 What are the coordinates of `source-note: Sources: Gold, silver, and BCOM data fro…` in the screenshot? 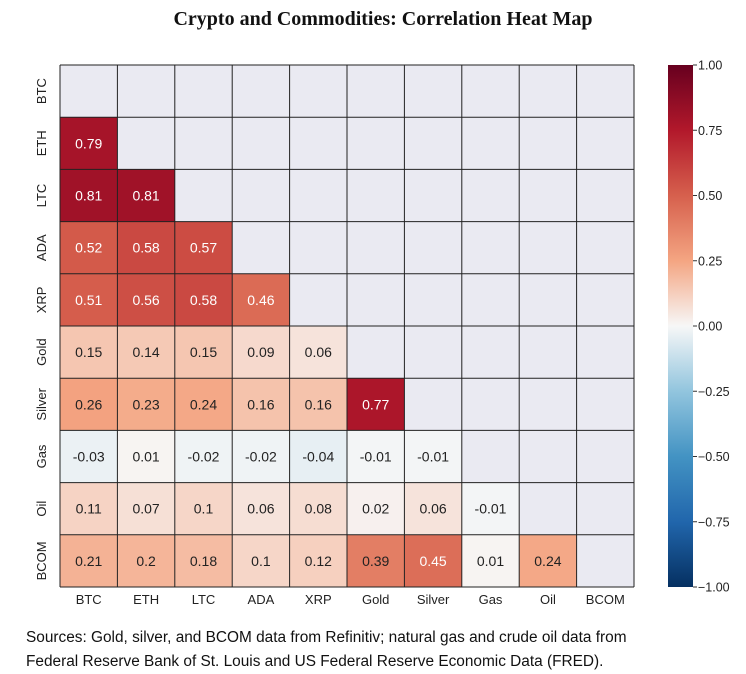 It's located at (383, 650).